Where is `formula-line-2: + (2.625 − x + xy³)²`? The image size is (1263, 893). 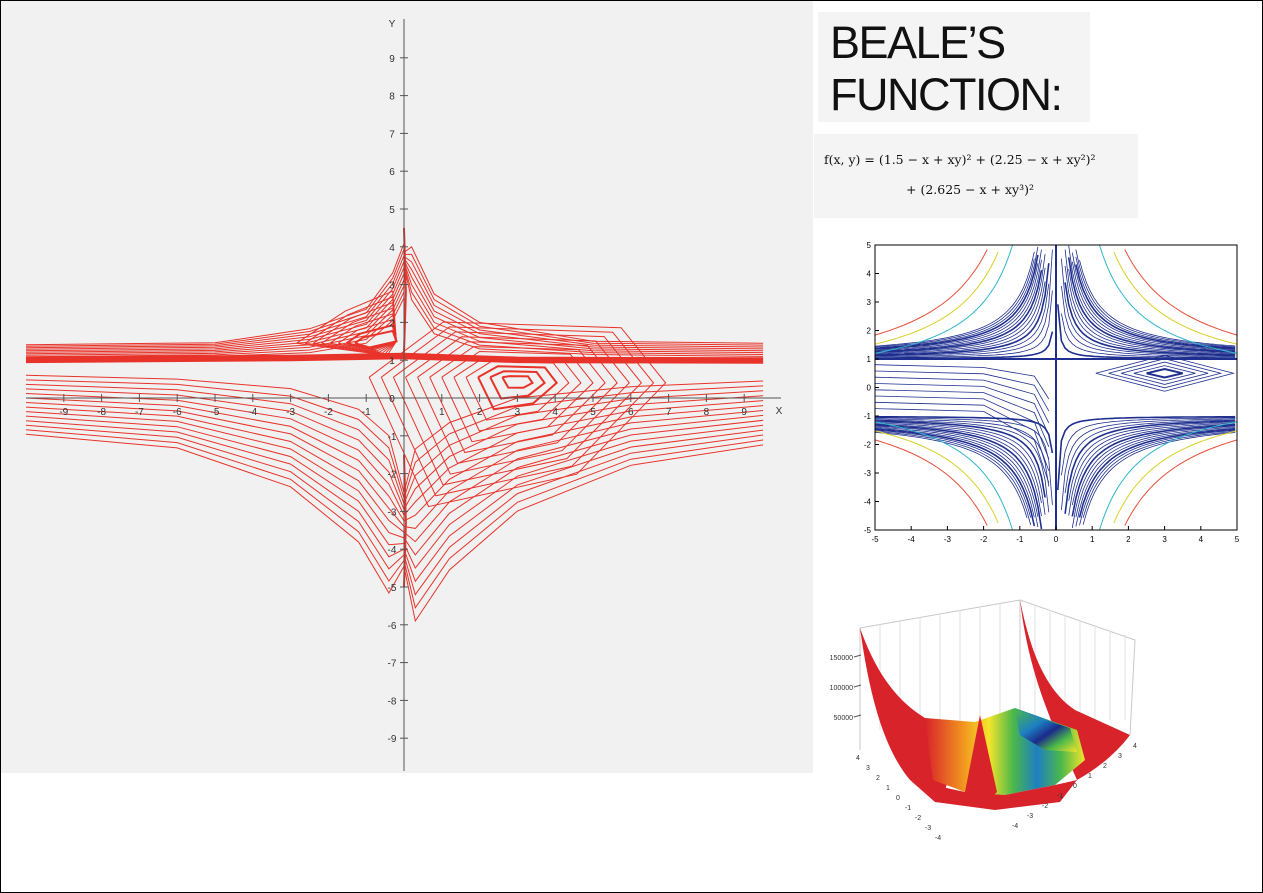 formula-line-2: + (2.625 − x + xy³)² is located at coordinates (970, 189).